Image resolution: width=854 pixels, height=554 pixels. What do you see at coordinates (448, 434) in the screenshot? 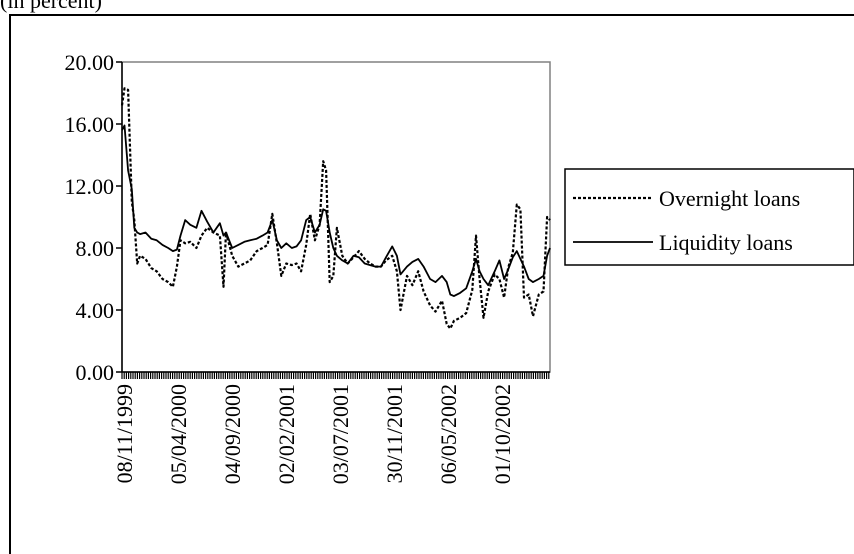
I see `x-tick-label: 06/05/2002` at bounding box center [448, 434].